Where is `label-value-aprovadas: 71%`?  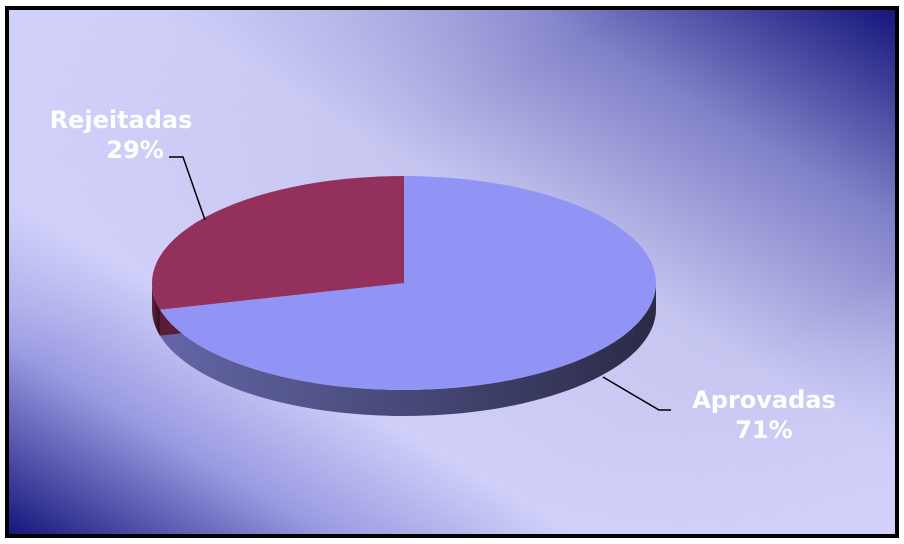 label-value-aprovadas: 71% is located at coordinates (763, 430).